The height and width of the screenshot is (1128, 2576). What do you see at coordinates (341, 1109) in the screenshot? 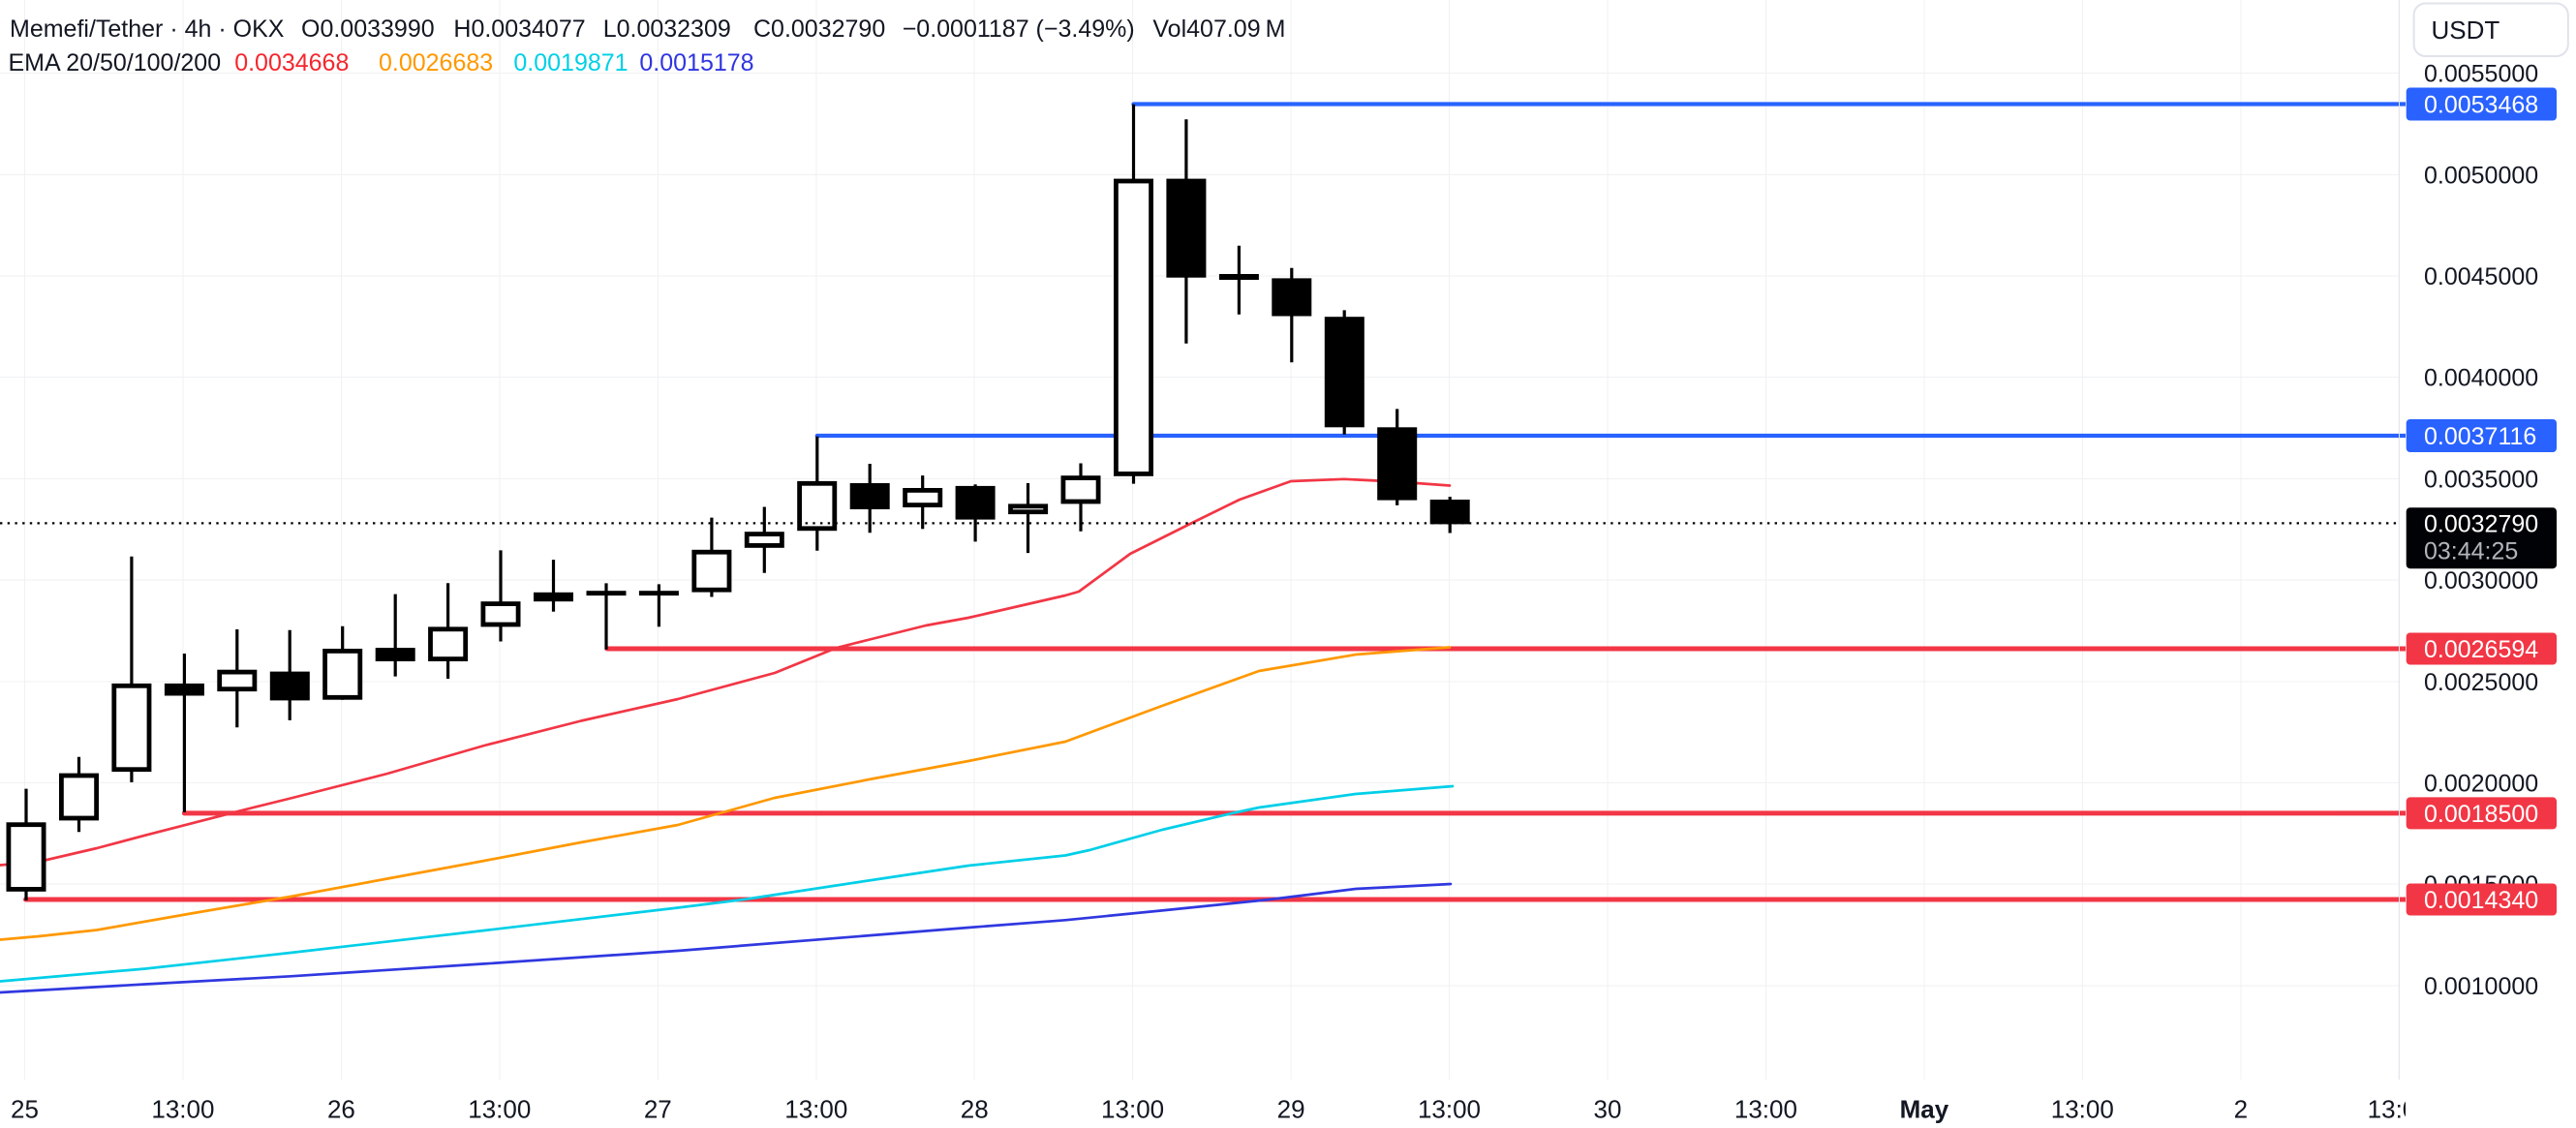
I see `svg-text: 26` at bounding box center [341, 1109].